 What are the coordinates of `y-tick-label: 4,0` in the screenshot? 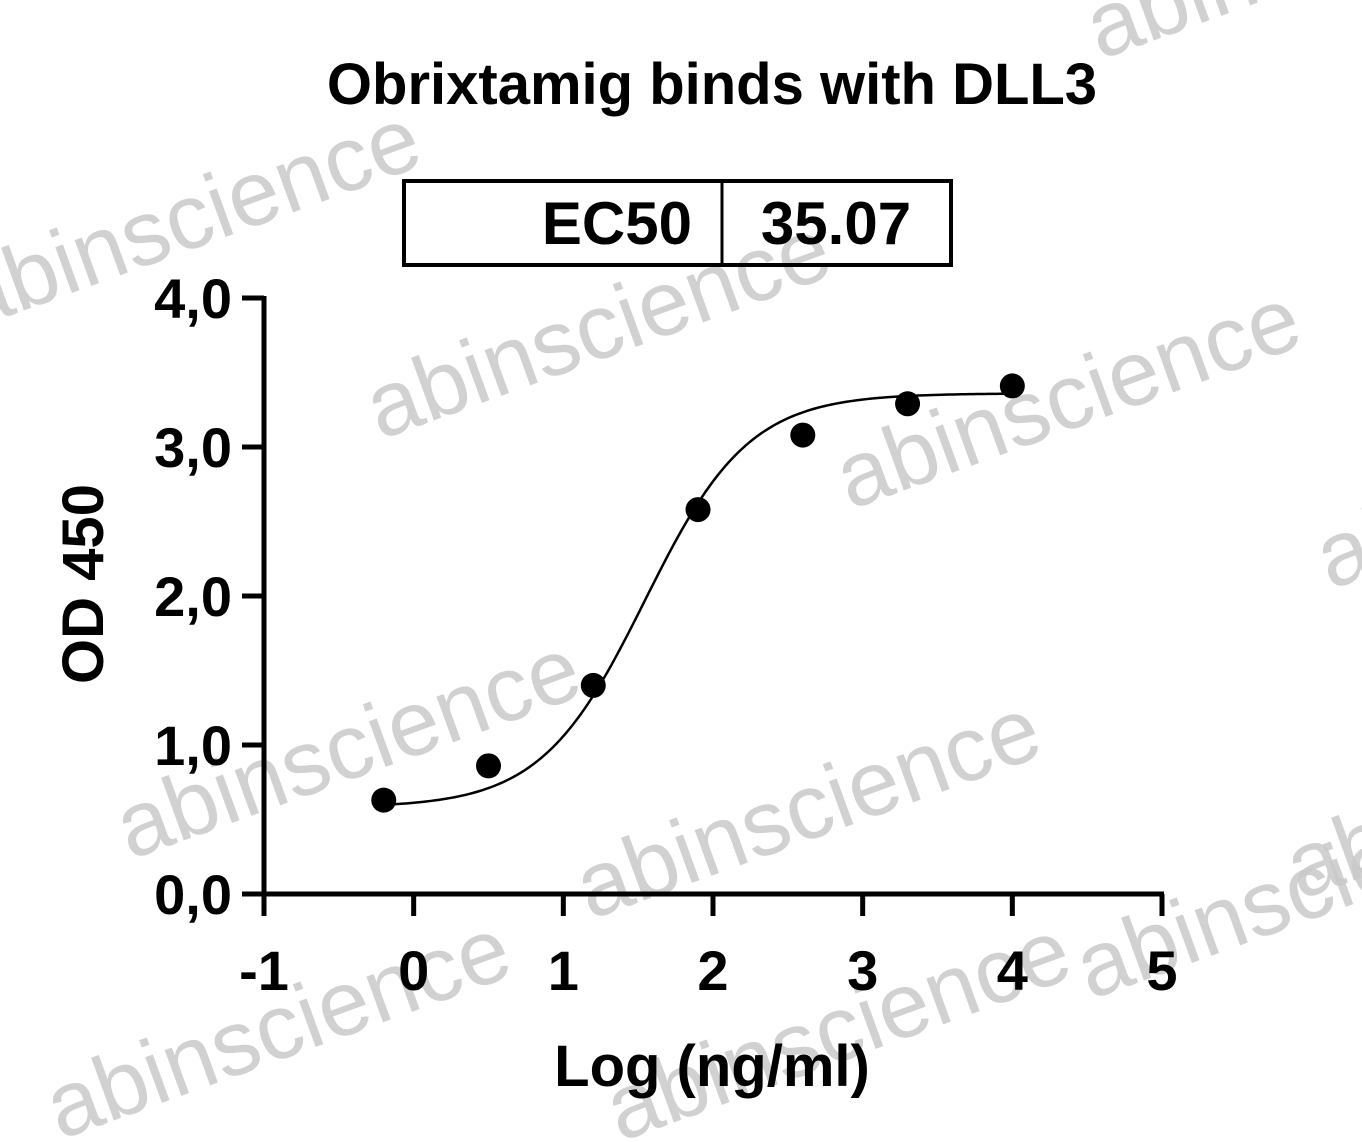 It's located at (193, 298).